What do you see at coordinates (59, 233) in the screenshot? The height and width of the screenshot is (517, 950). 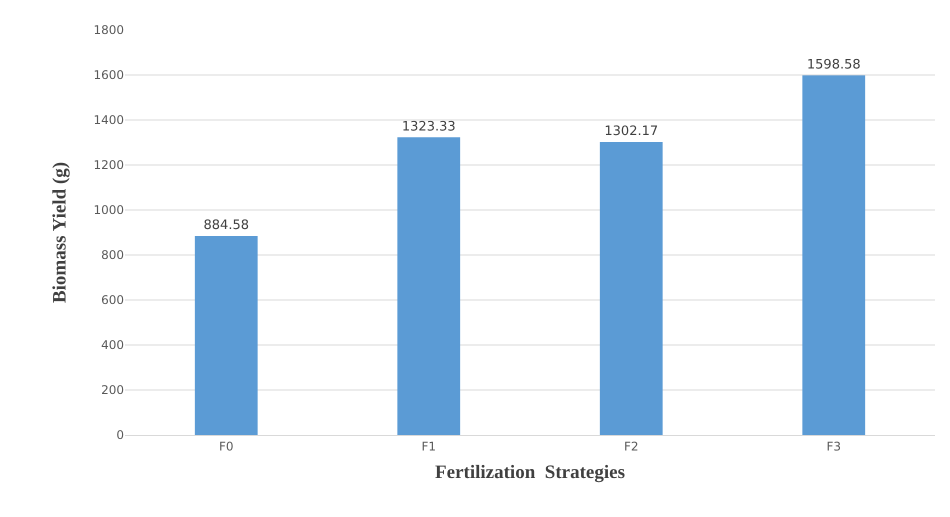 I see `y-axis-title: Biomass Yield (g)` at bounding box center [59, 233].